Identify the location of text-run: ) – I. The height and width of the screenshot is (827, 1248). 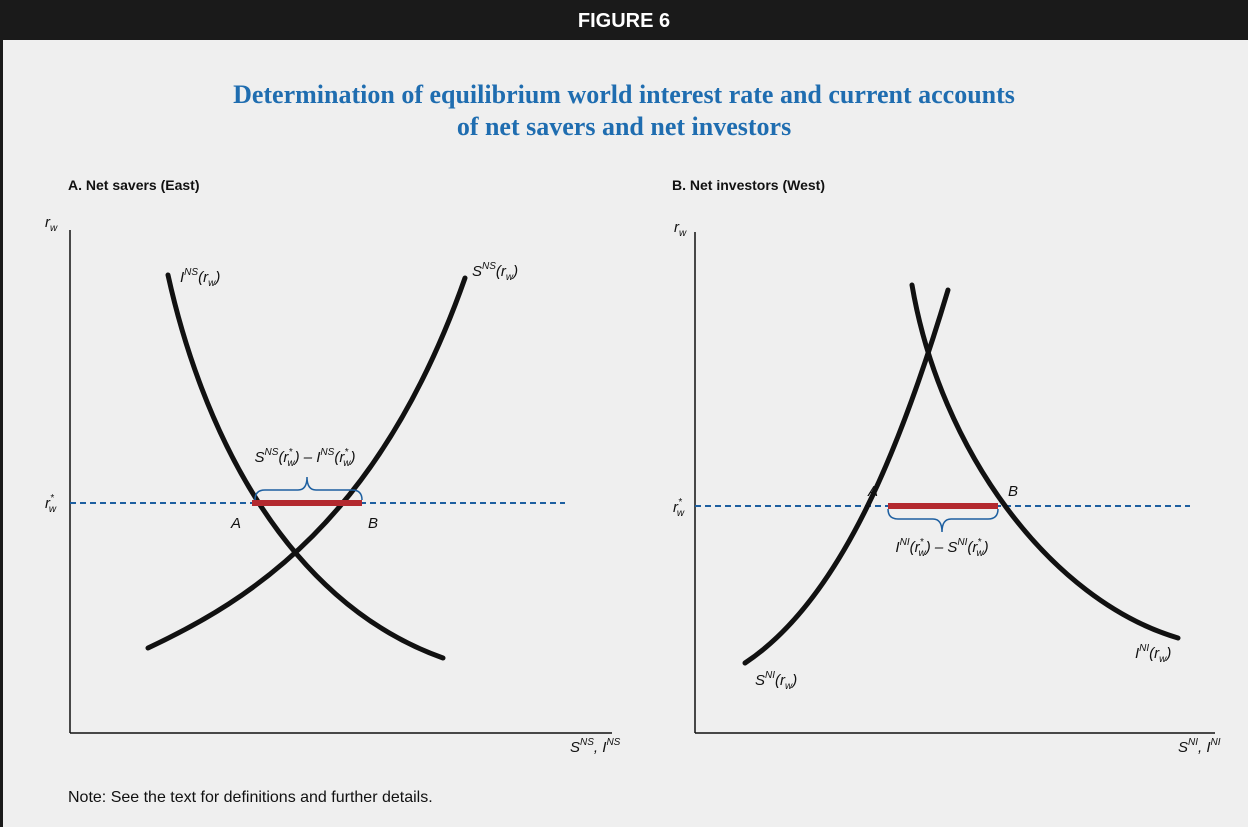
(307, 457).